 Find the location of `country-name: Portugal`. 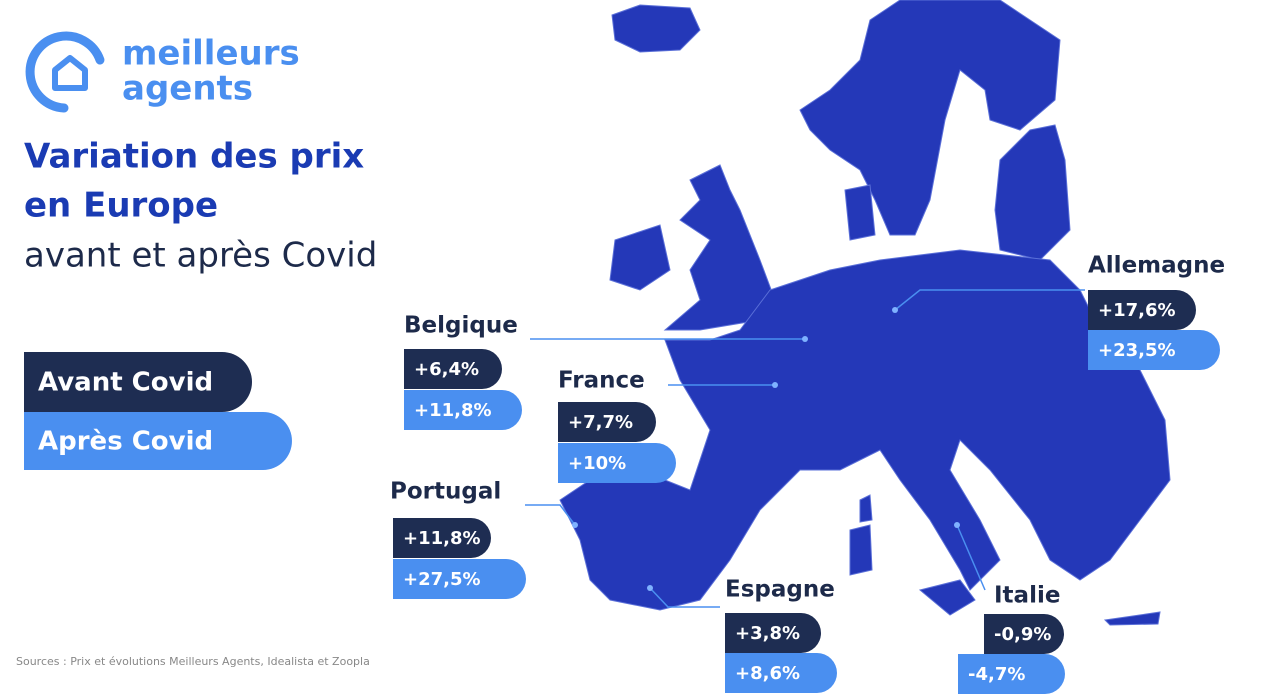

country-name: Portugal is located at coordinates (445, 492).